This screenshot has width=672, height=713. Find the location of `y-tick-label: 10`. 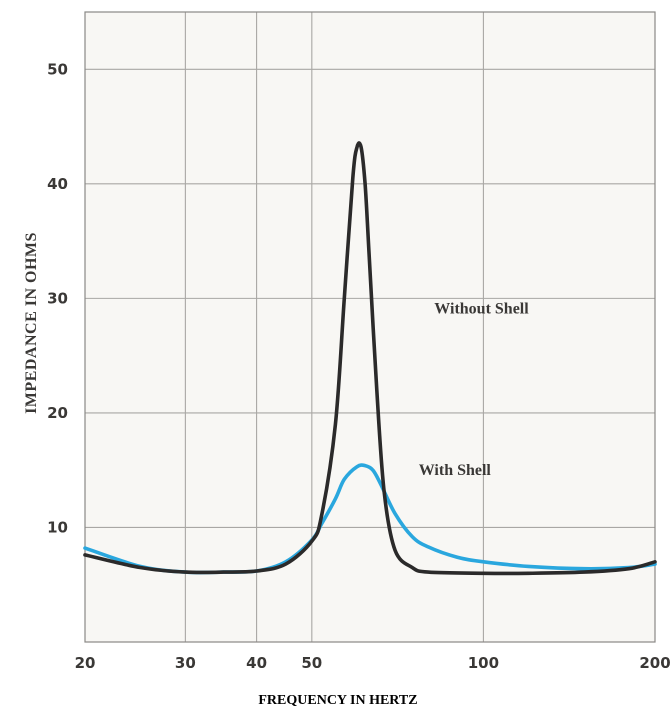

y-tick-label: 10 is located at coordinates (57, 527).